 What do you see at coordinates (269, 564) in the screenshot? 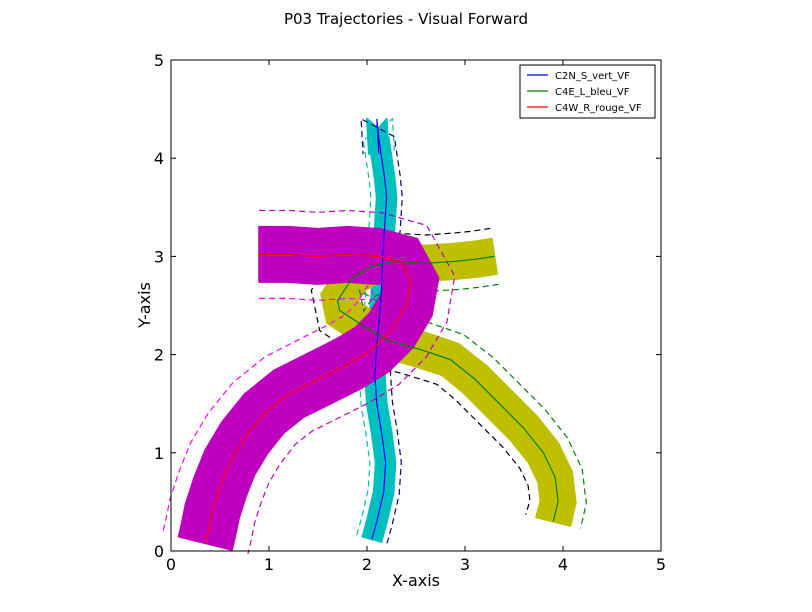
I see `x-tick-label: 1` at bounding box center [269, 564].